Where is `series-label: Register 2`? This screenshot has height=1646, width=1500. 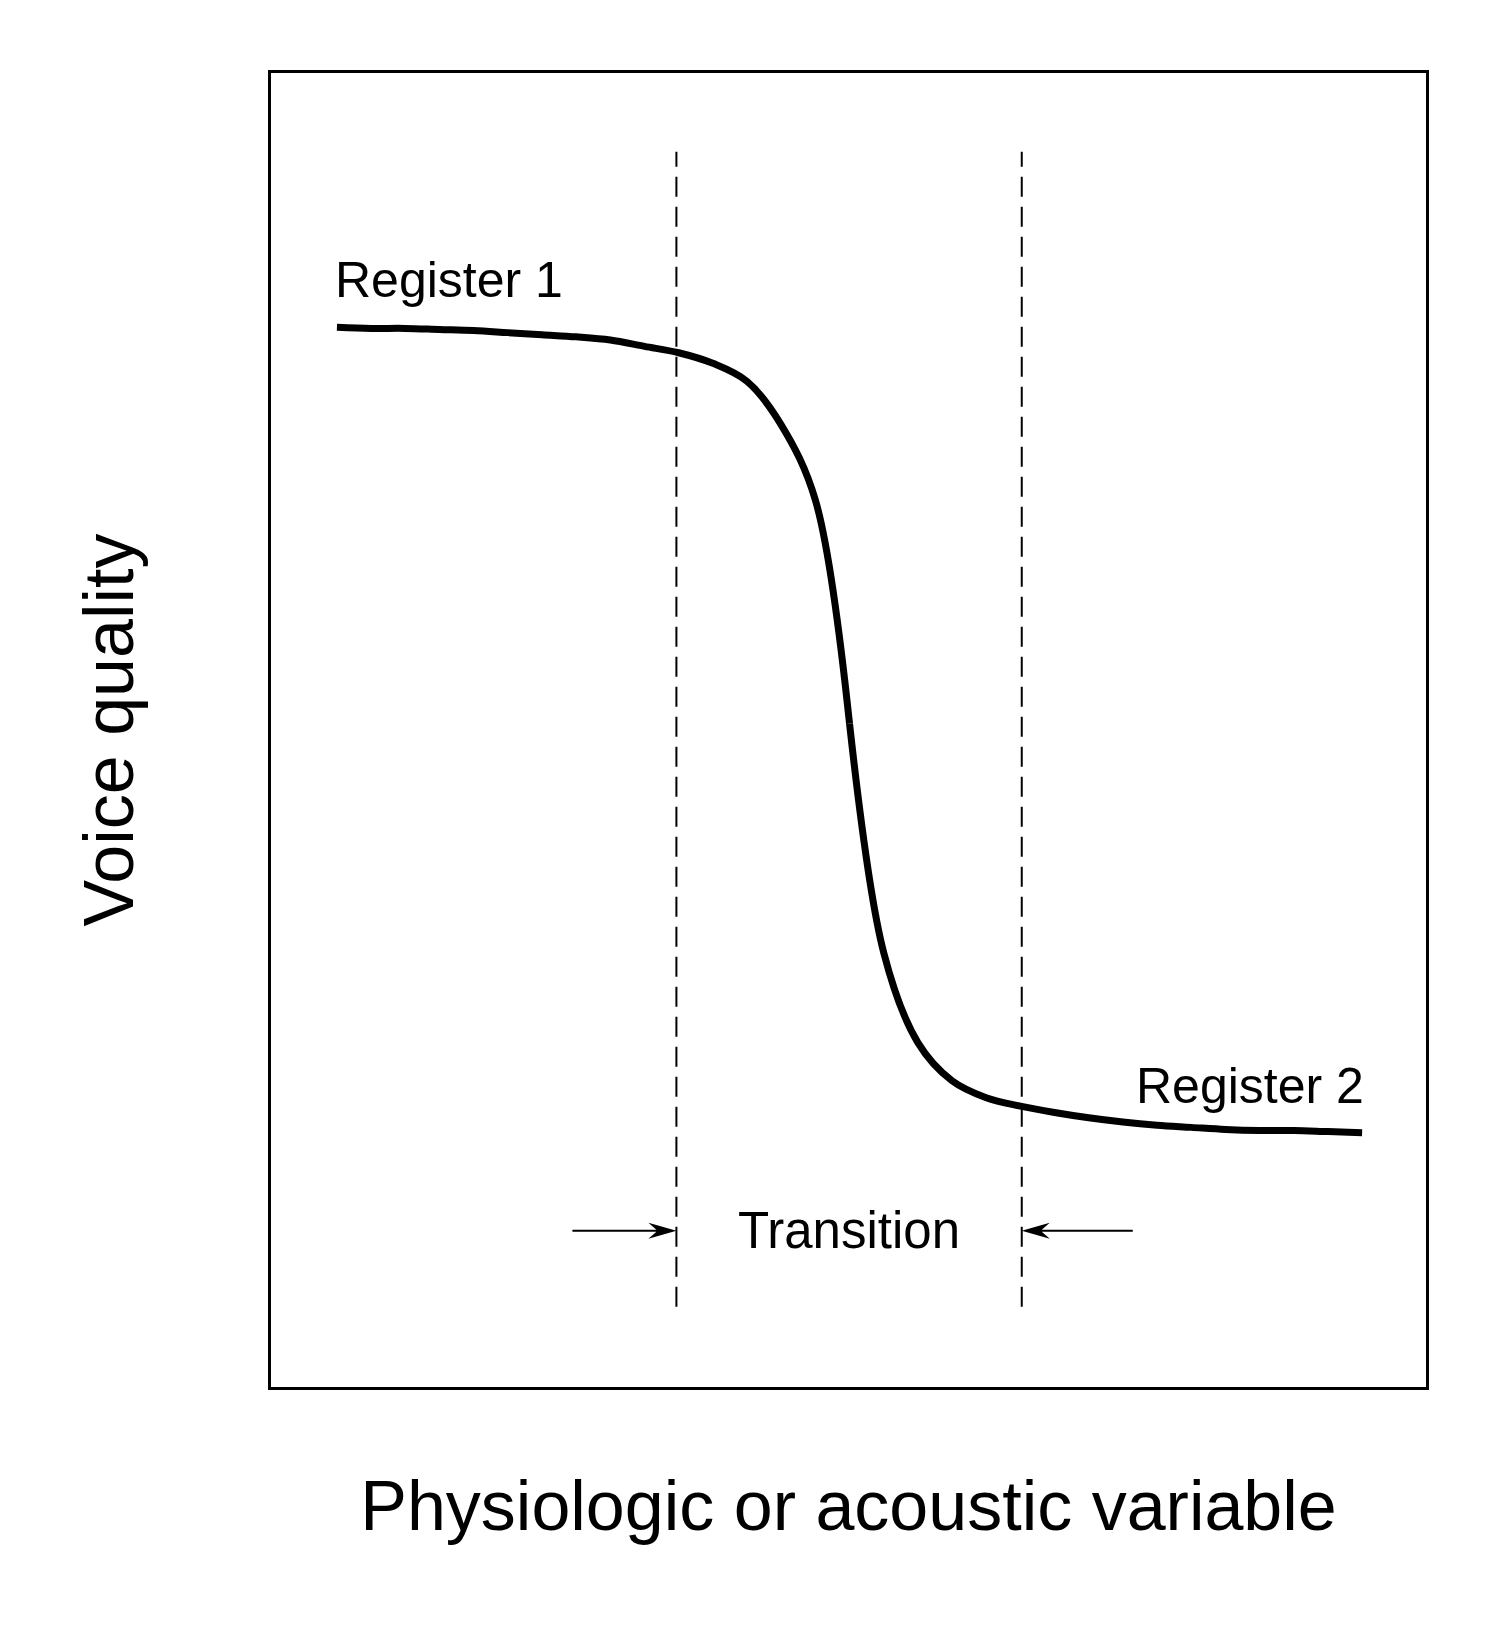 series-label: Register 2 is located at coordinates (1250, 1086).